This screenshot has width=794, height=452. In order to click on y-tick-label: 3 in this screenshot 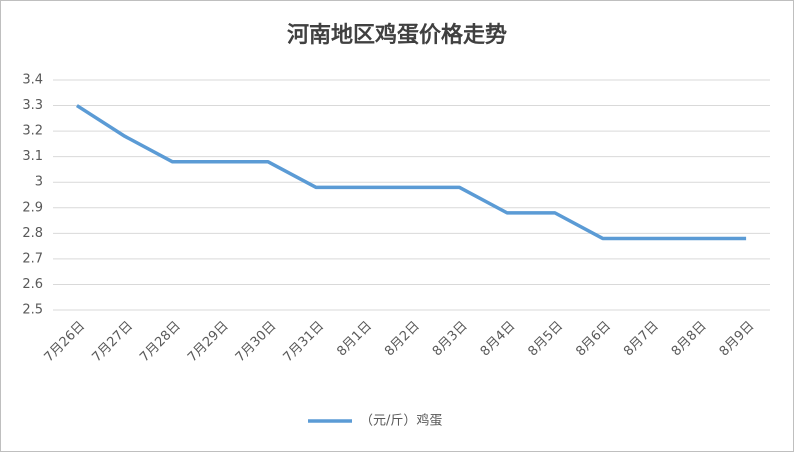, I will do `click(39, 182)`.